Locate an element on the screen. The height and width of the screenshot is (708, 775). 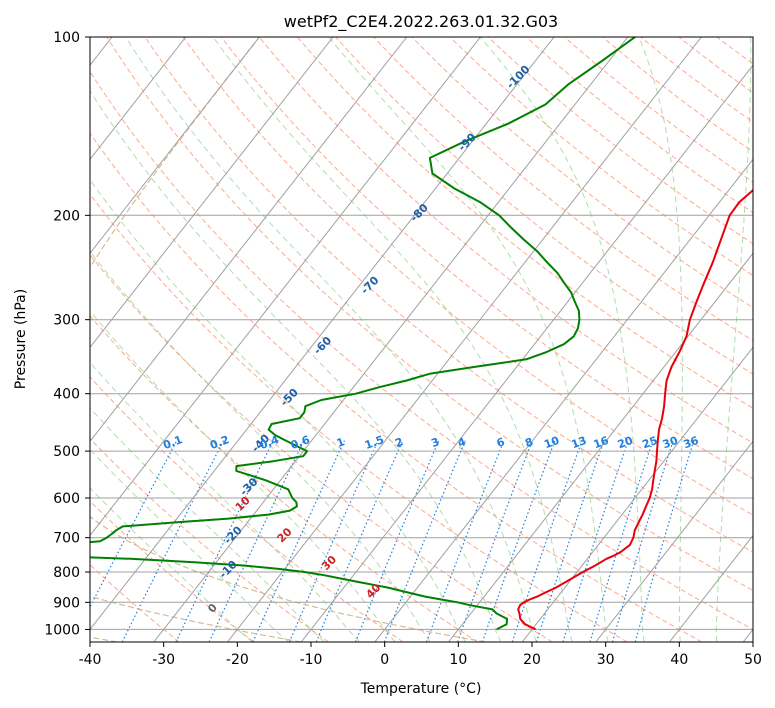
x-tick-label: -40 is located at coordinates (90, 660).